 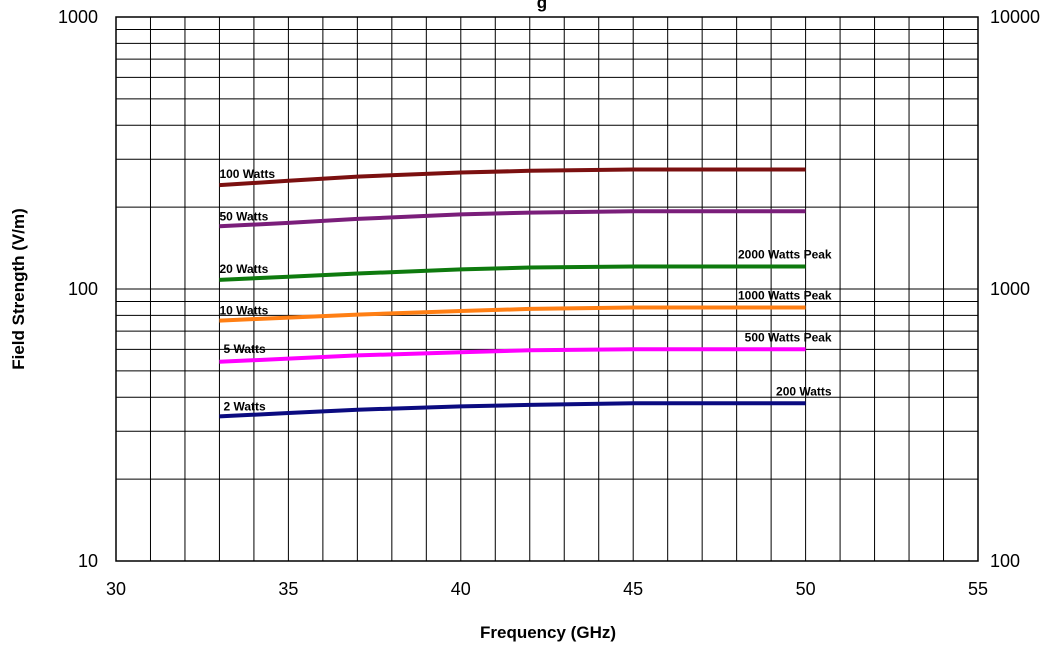 What do you see at coordinates (785, 254) in the screenshot?
I see `annotation-label: 2000 Watts Peak` at bounding box center [785, 254].